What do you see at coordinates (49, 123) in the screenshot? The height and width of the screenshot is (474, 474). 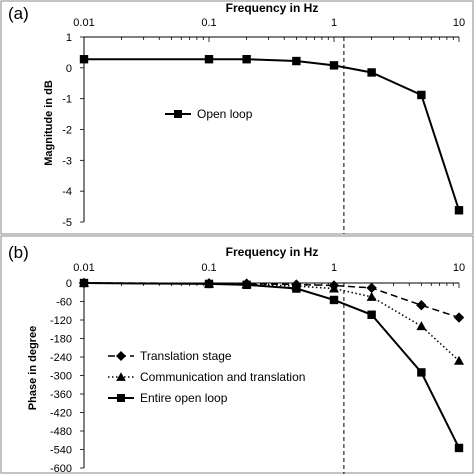 I see `panel-a-ylabel: Magnitude in dB` at bounding box center [49, 123].